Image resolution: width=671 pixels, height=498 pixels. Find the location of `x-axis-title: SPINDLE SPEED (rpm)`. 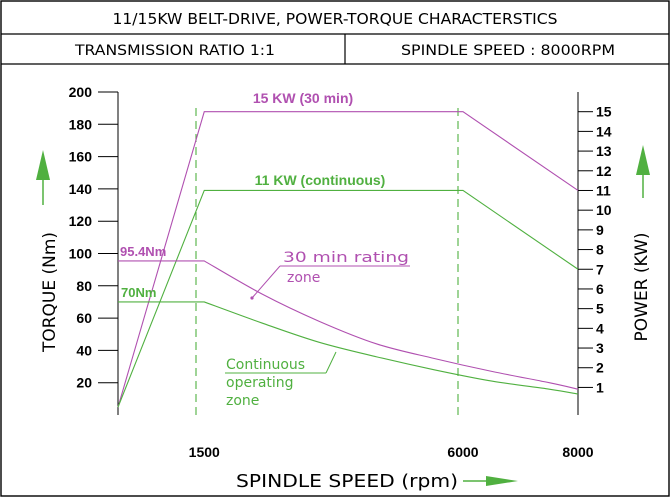

x-axis-title: SPINDLE SPEED (rpm) is located at coordinates (347, 481).